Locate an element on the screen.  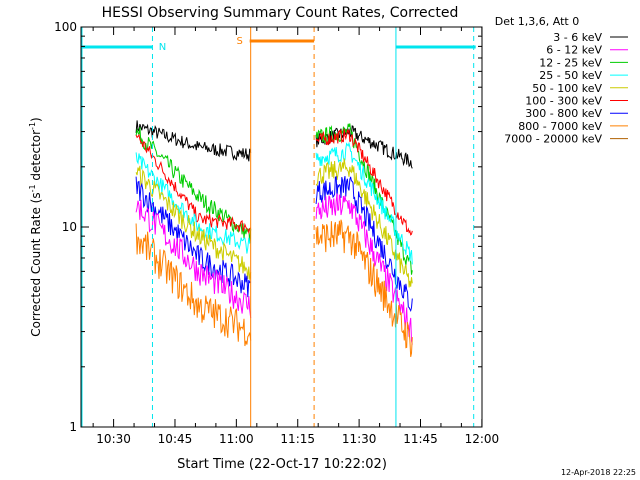
x-tick-label: 11:15 is located at coordinates (297, 439).